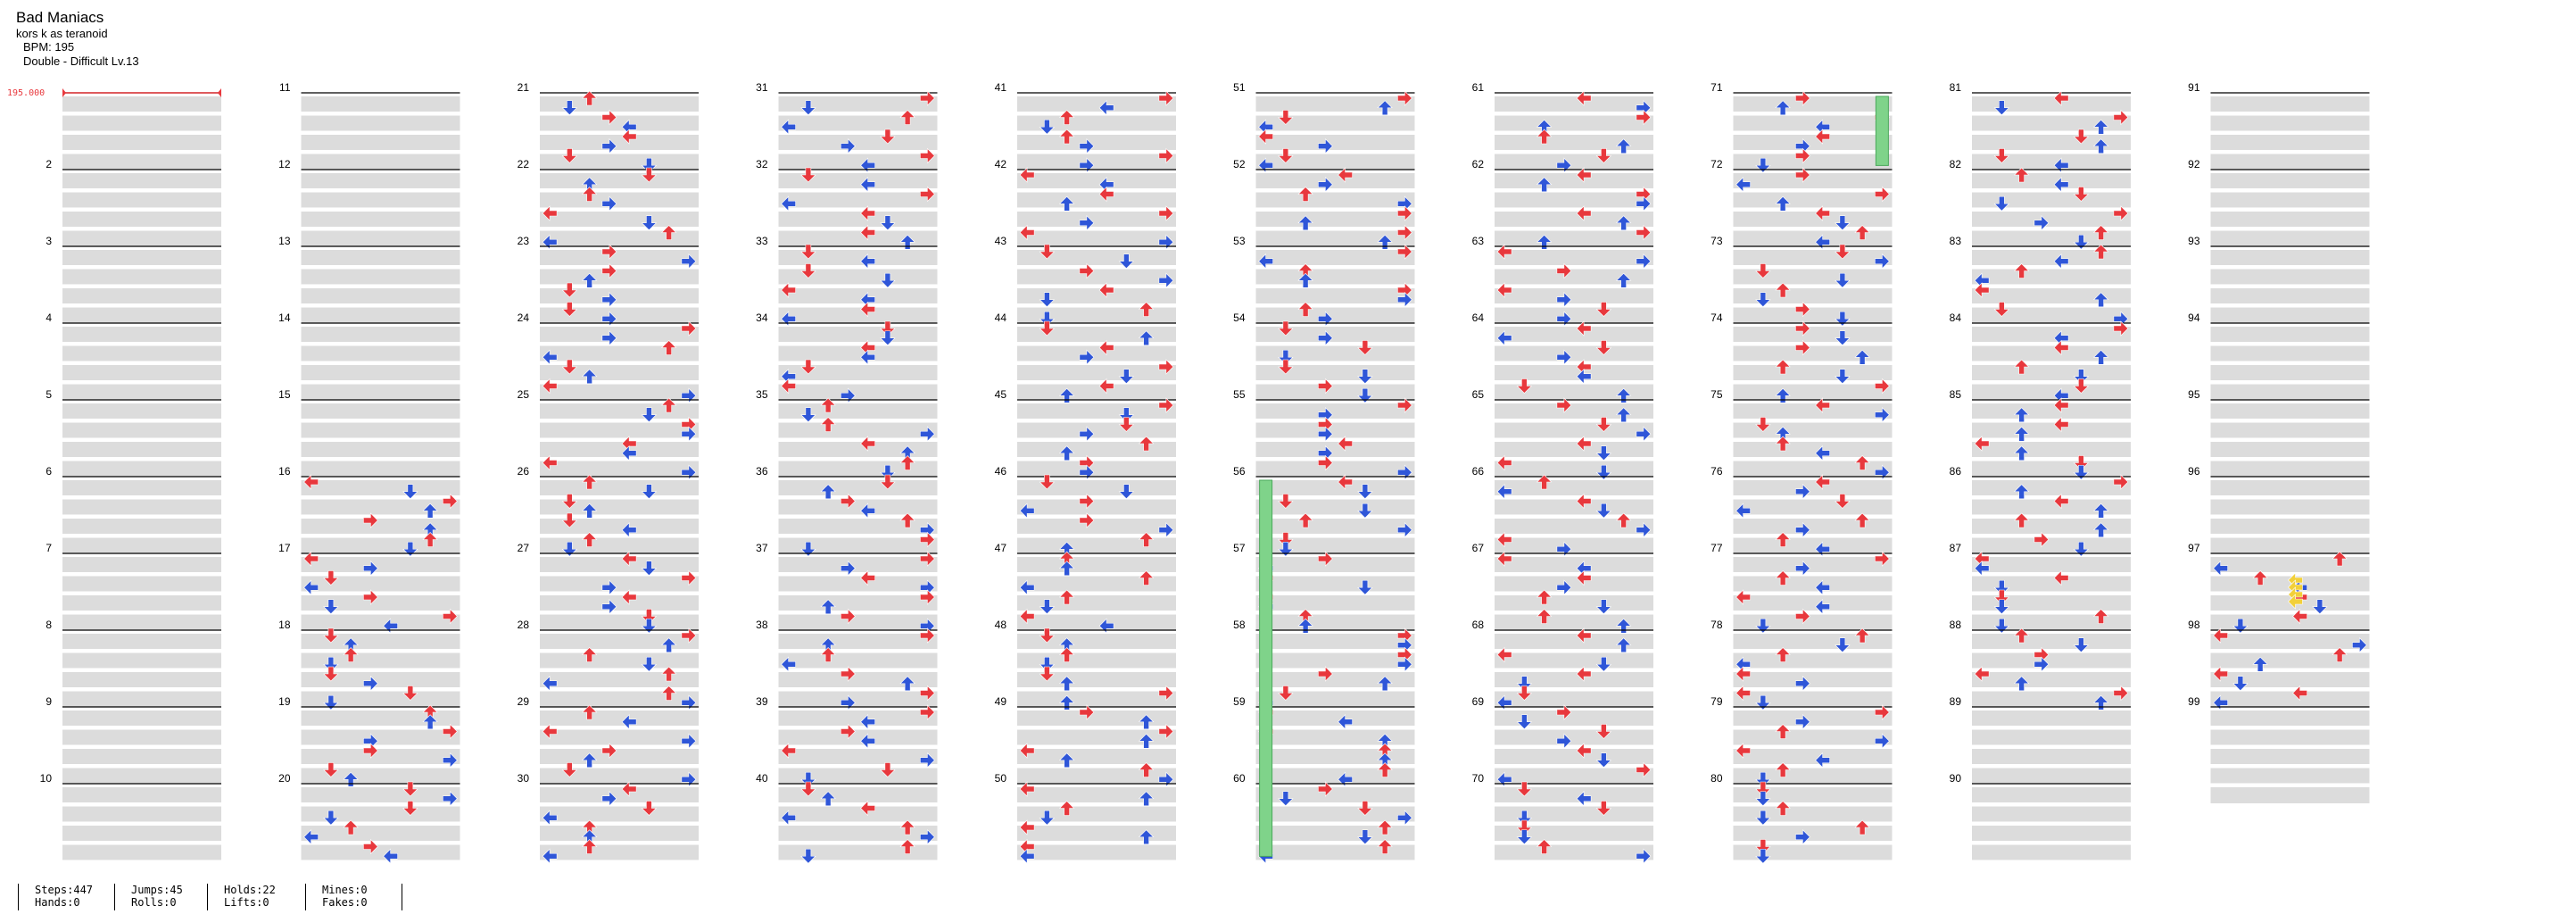 The height and width of the screenshot is (914, 2576). Describe the element at coordinates (1478, 471) in the screenshot. I see `measure-number: 66` at that location.